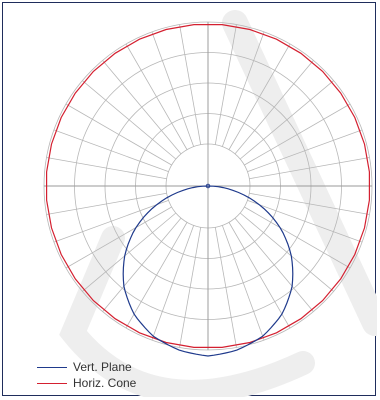 This screenshot has width=380, height=400. What do you see at coordinates (102, 367) in the screenshot?
I see `legend-label: Vert. Plane` at bounding box center [102, 367].